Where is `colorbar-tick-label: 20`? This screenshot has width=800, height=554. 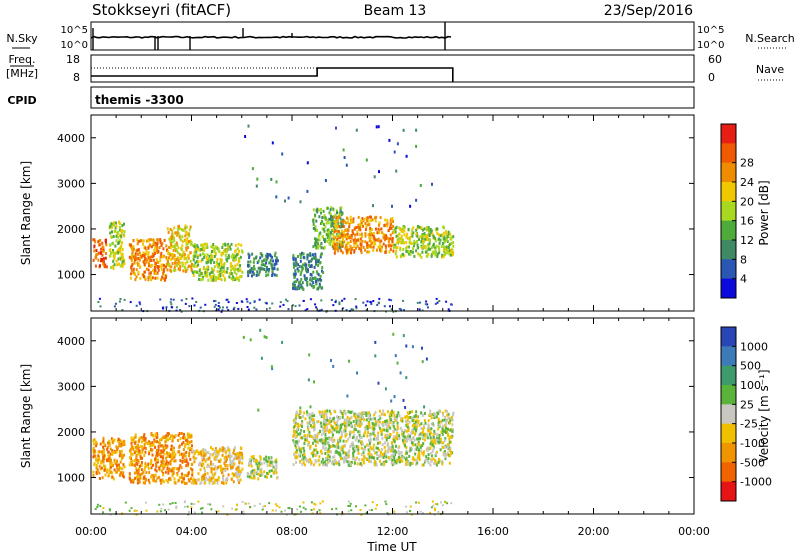
colorbar-tick-label: 20 is located at coordinates (747, 201).